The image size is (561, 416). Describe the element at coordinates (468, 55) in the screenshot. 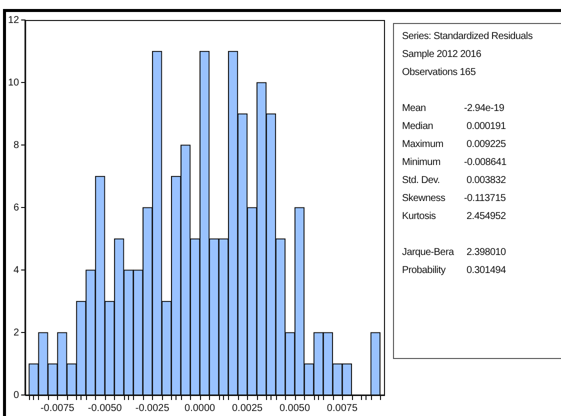

I see `text: Series: Standardized Residuals Sample 2012 2016 Observations 165` at that location.